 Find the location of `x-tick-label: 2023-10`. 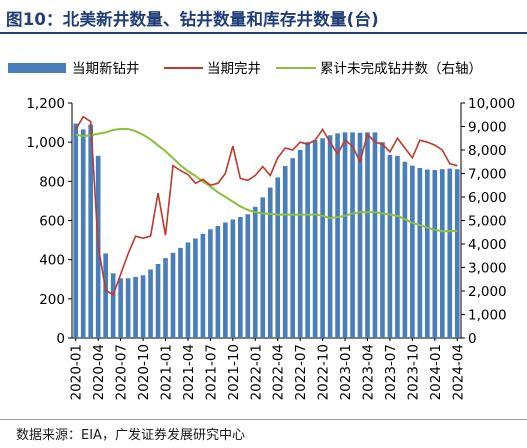

x-tick-label: 2023-10 is located at coordinates (413, 372).